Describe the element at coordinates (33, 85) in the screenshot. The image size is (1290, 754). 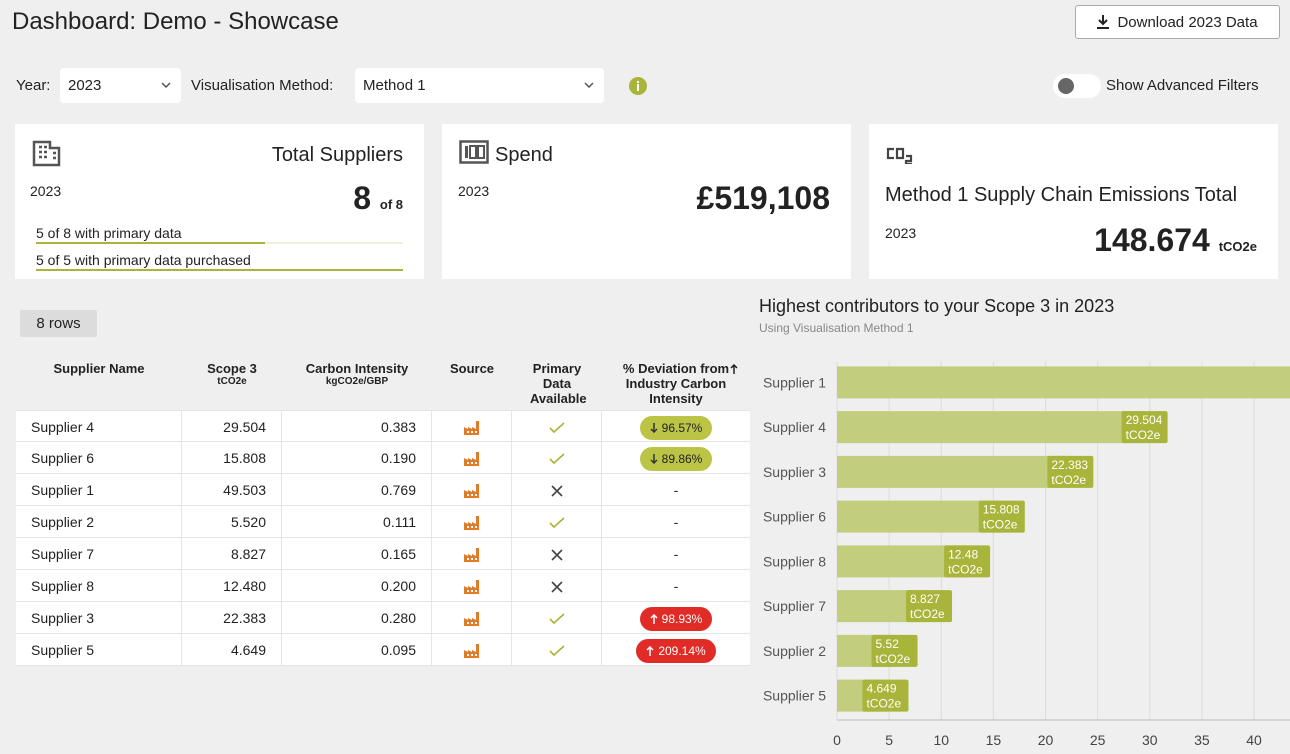
I see `year-label: Year:` at that location.